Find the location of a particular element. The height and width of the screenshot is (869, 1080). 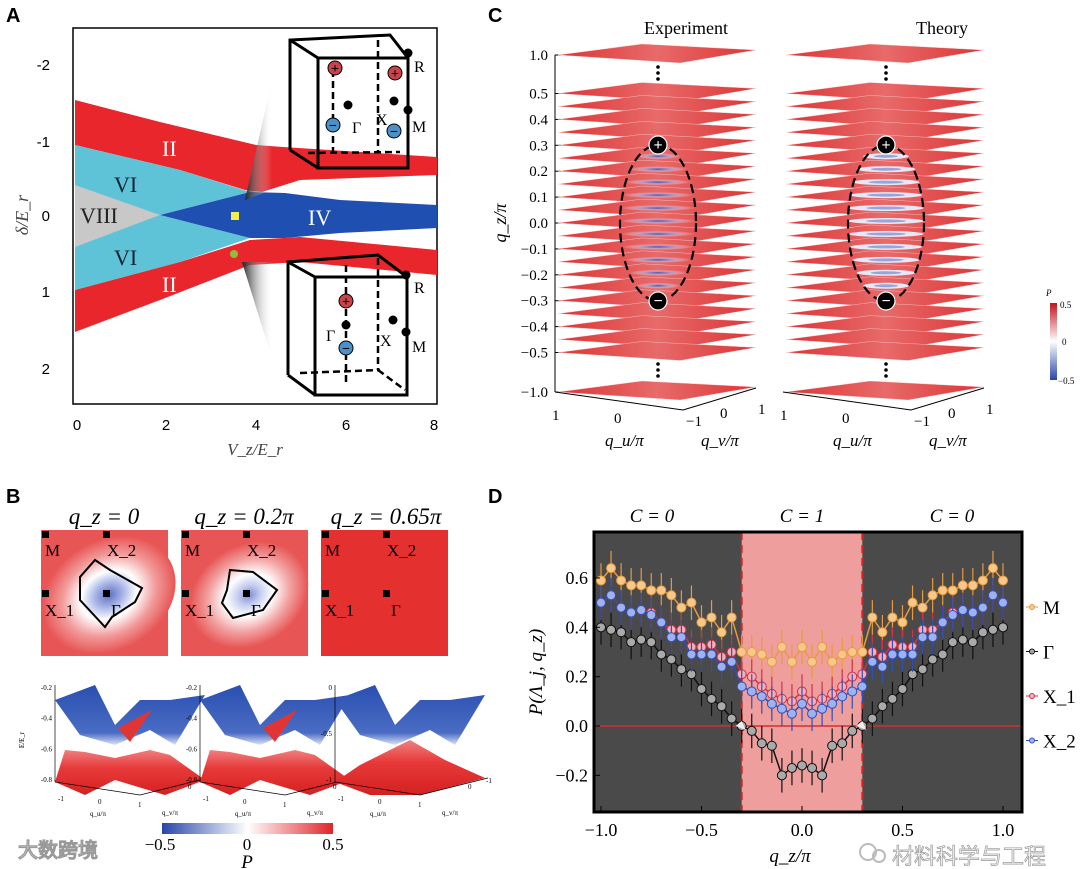

plus-charge-icon is located at coordinates (658, 145).